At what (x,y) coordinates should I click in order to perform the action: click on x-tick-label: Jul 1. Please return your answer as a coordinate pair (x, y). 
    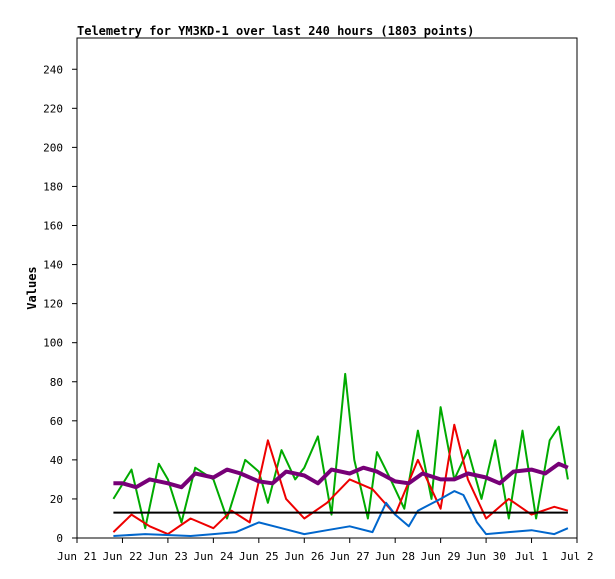
    Looking at the image, I should click on (531, 556).